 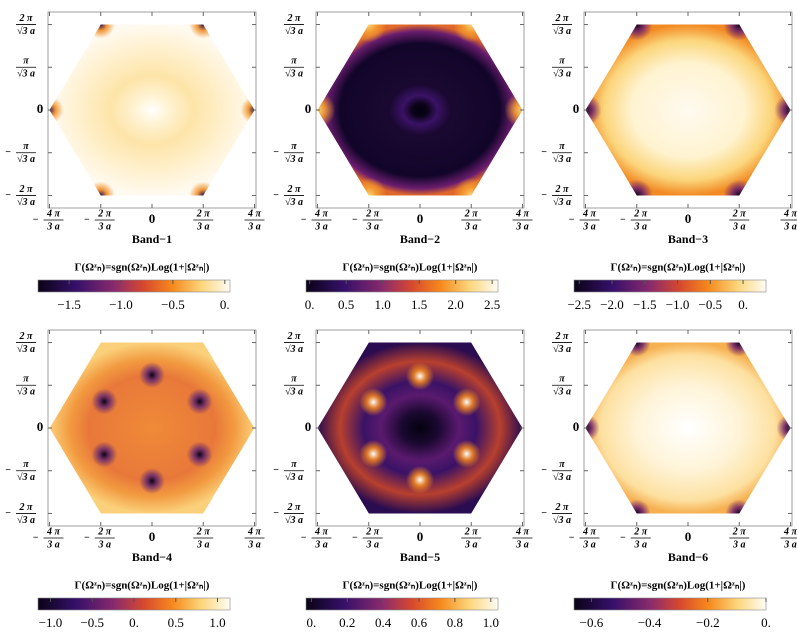 What do you see at coordinates (121, 304) in the screenshot?
I see `colorbar-tick-label: −1.0` at bounding box center [121, 304].